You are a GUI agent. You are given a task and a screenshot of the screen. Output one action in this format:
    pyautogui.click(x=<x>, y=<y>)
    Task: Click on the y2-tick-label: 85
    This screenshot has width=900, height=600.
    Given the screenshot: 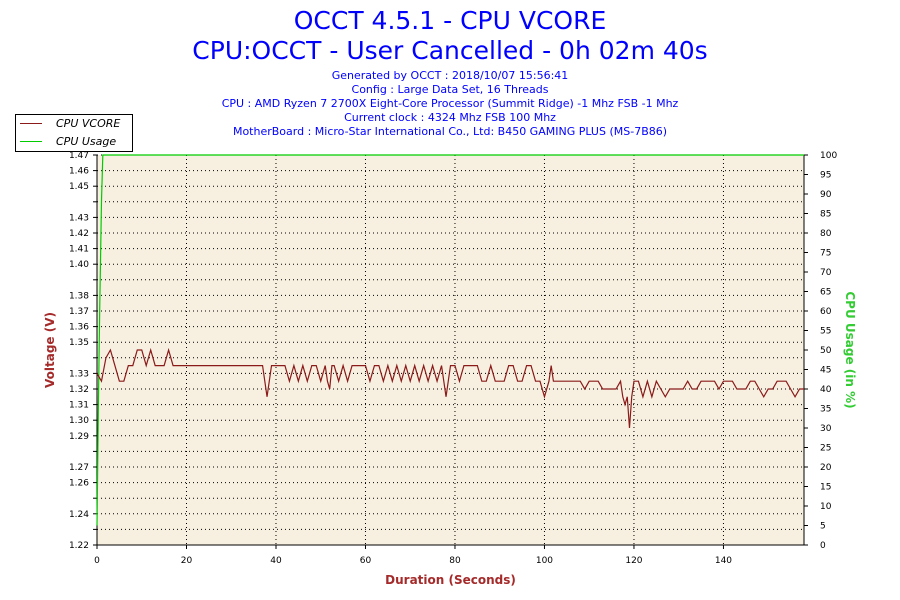 What is the action you would take?
    pyautogui.click(x=825, y=215)
    